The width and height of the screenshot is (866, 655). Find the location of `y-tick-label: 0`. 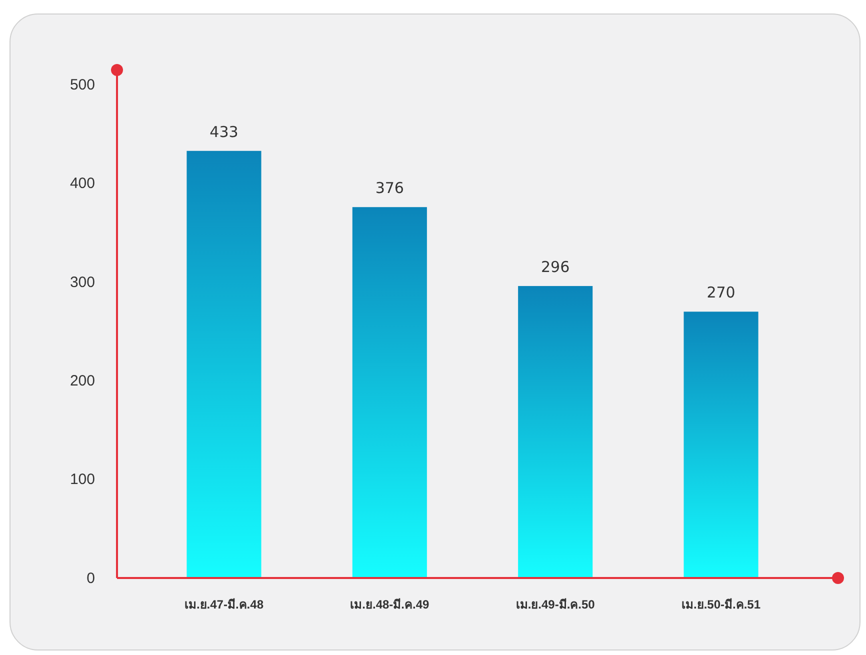

y-tick-label: 0 is located at coordinates (90, 578).